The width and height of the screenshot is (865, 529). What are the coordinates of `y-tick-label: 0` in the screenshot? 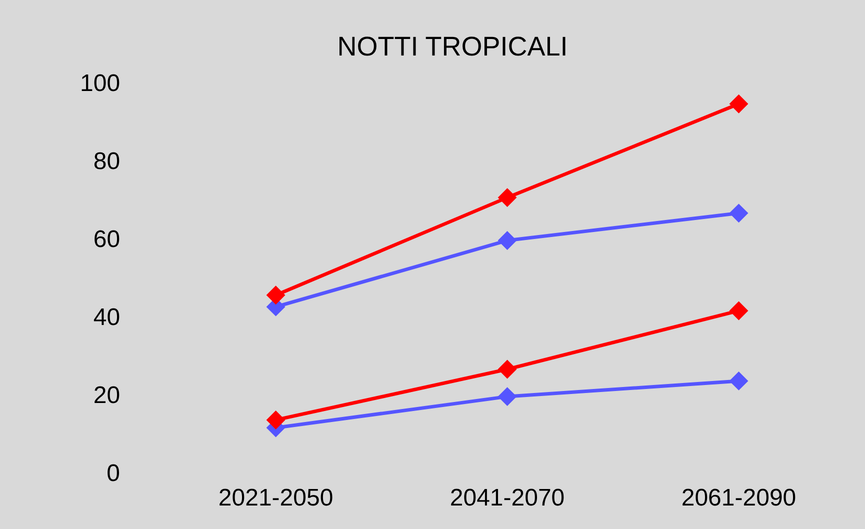 It's located at (113, 474).